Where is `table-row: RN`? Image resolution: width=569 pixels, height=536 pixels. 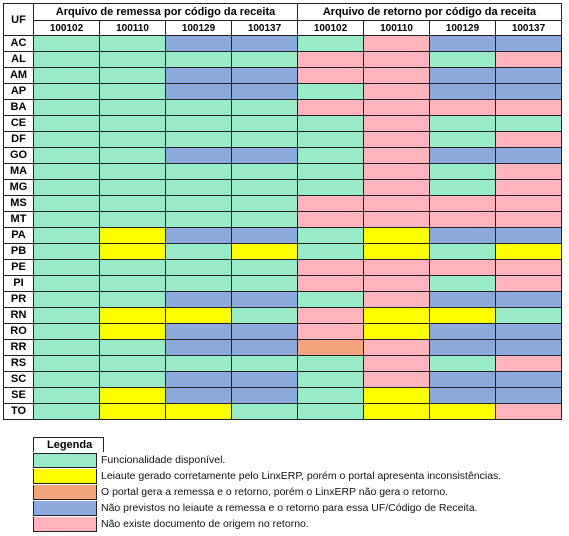
table-row: RN is located at coordinates (282, 315).